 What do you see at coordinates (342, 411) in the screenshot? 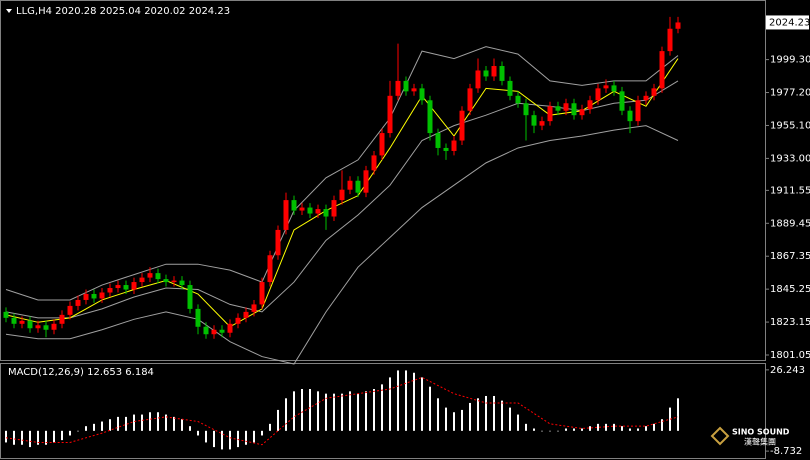
I see `indicator-line` at bounding box center [342, 411].